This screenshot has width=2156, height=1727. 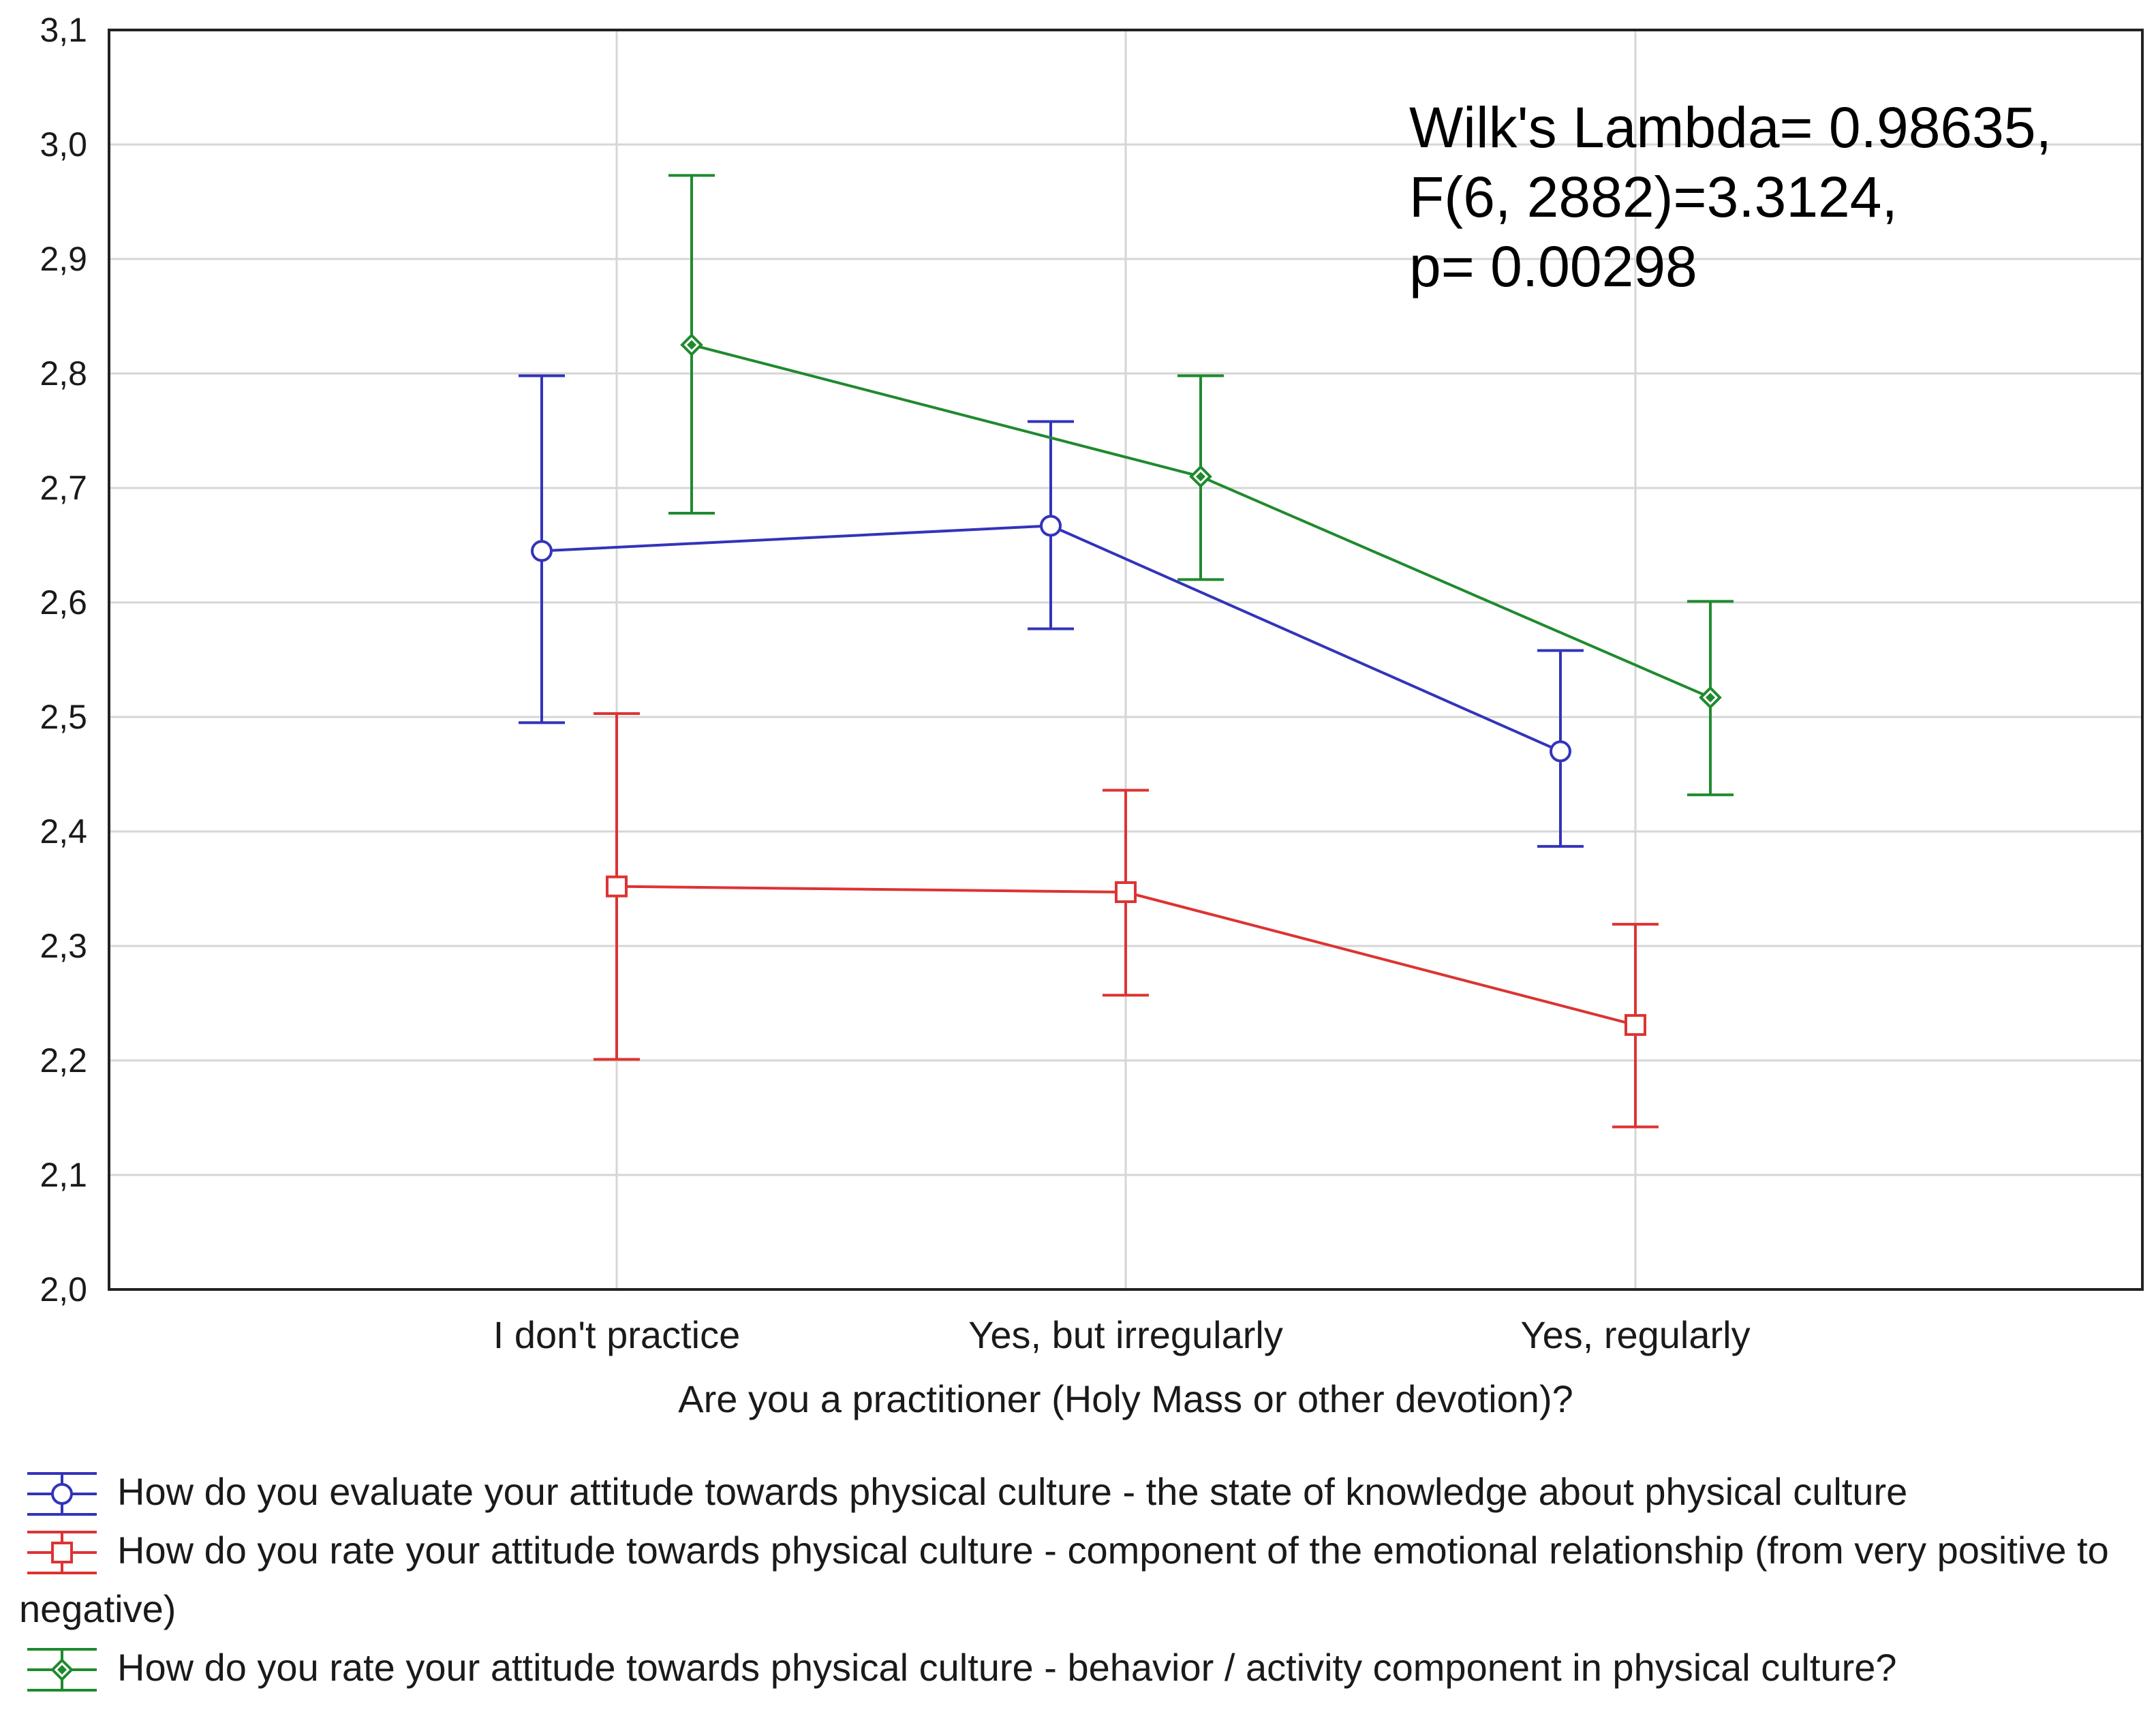 I want to click on annotation-line: Wilk's Lambda= 0.98635,, so click(x=1730, y=127).